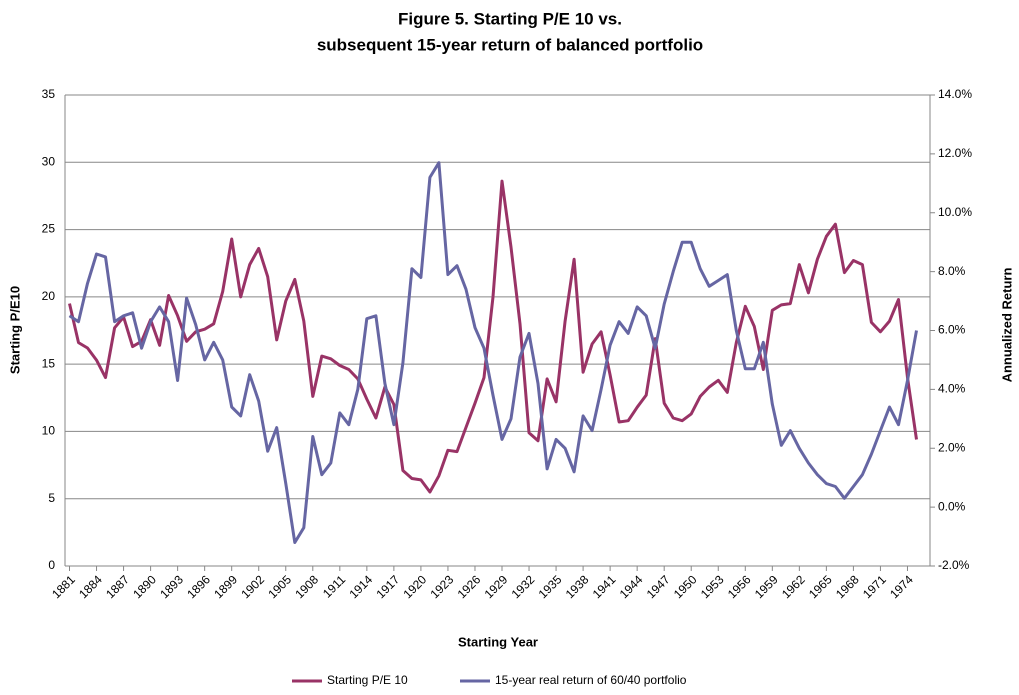  What do you see at coordinates (952, 330) in the screenshot?
I see `y2-tick-label: 6.0%` at bounding box center [952, 330].